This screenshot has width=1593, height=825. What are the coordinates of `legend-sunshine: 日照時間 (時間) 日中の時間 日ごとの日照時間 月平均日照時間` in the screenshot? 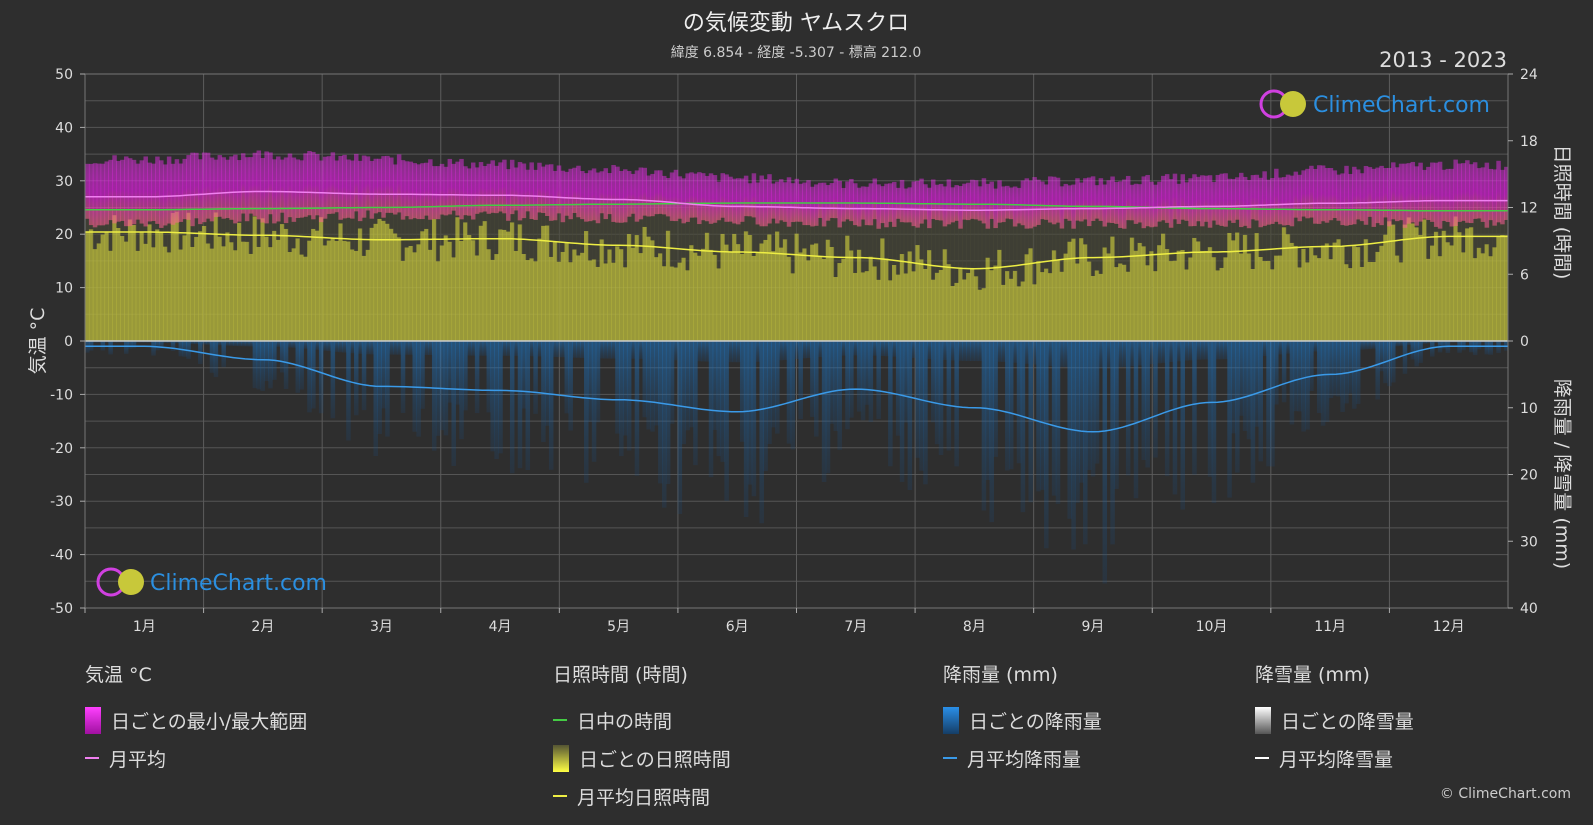 It's located at (642, 737).